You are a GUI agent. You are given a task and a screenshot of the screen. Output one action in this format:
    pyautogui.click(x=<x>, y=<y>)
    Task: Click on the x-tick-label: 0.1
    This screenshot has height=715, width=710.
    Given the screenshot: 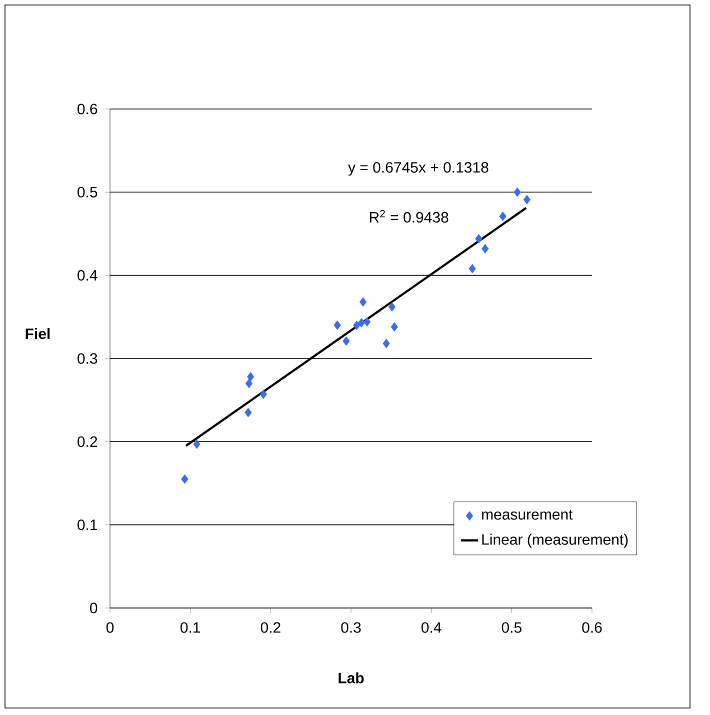 What is the action you would take?
    pyautogui.click(x=190, y=627)
    